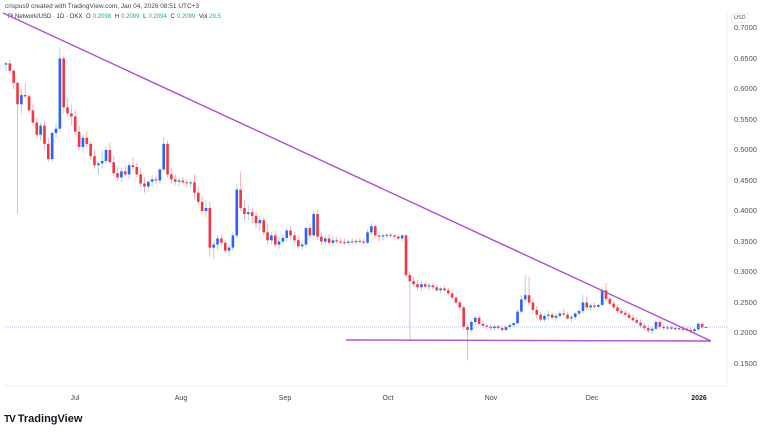 The image size is (768, 434). I want to click on open-label: O, so click(88, 17).